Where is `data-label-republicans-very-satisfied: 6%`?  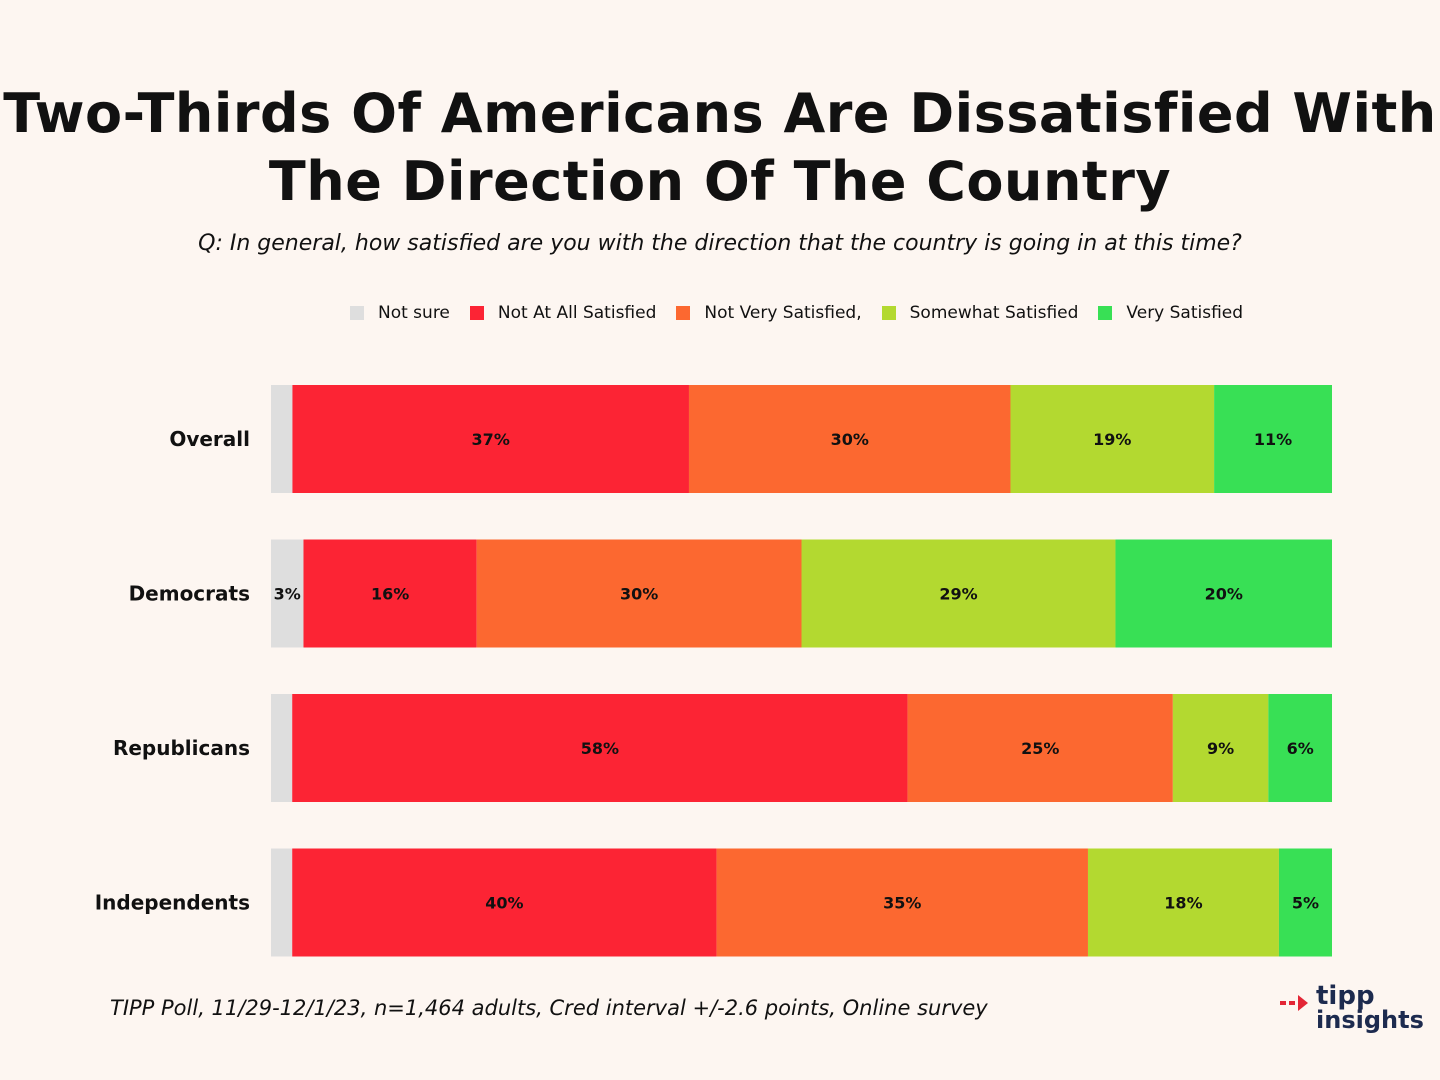 data-label-republicans-very-satisfied: 6% is located at coordinates (1300, 748).